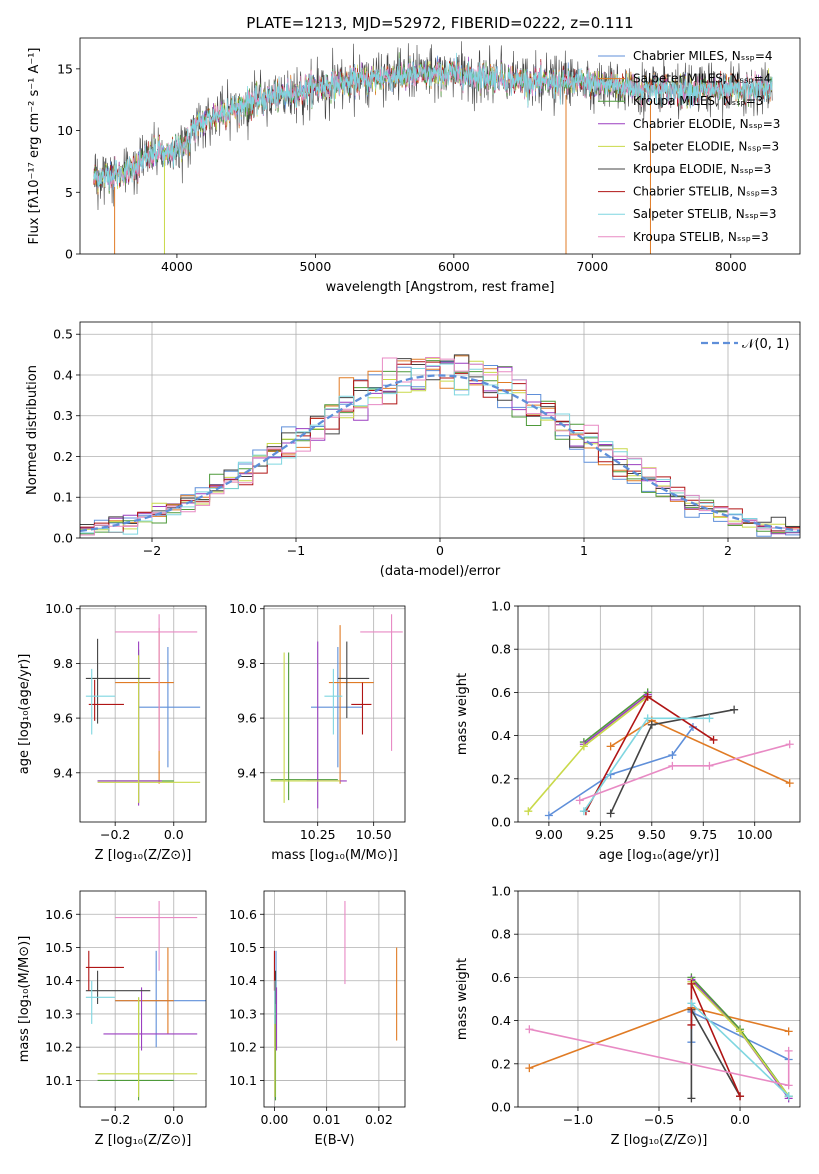  I want to click on normal-curve, so click(440, 453).